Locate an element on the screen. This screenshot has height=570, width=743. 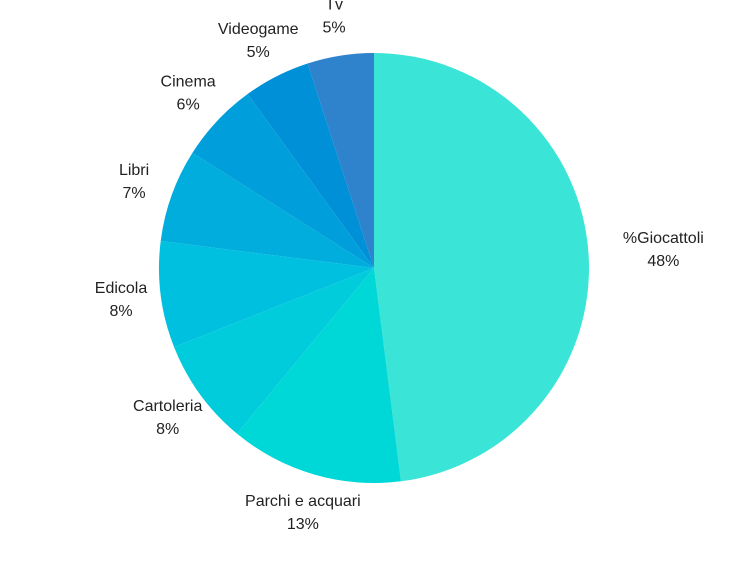
slice-value-label: 48% is located at coordinates (663, 261).